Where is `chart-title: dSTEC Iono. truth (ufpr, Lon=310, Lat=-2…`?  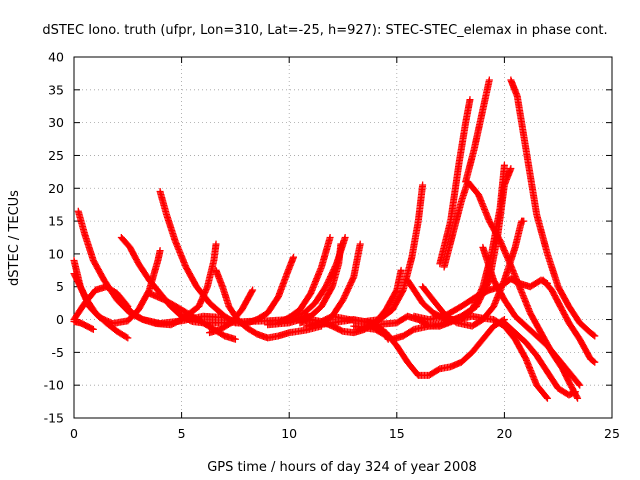
chart-title: dSTEC Iono. truth (ufpr, Lon=310, Lat=-2… is located at coordinates (324, 30).